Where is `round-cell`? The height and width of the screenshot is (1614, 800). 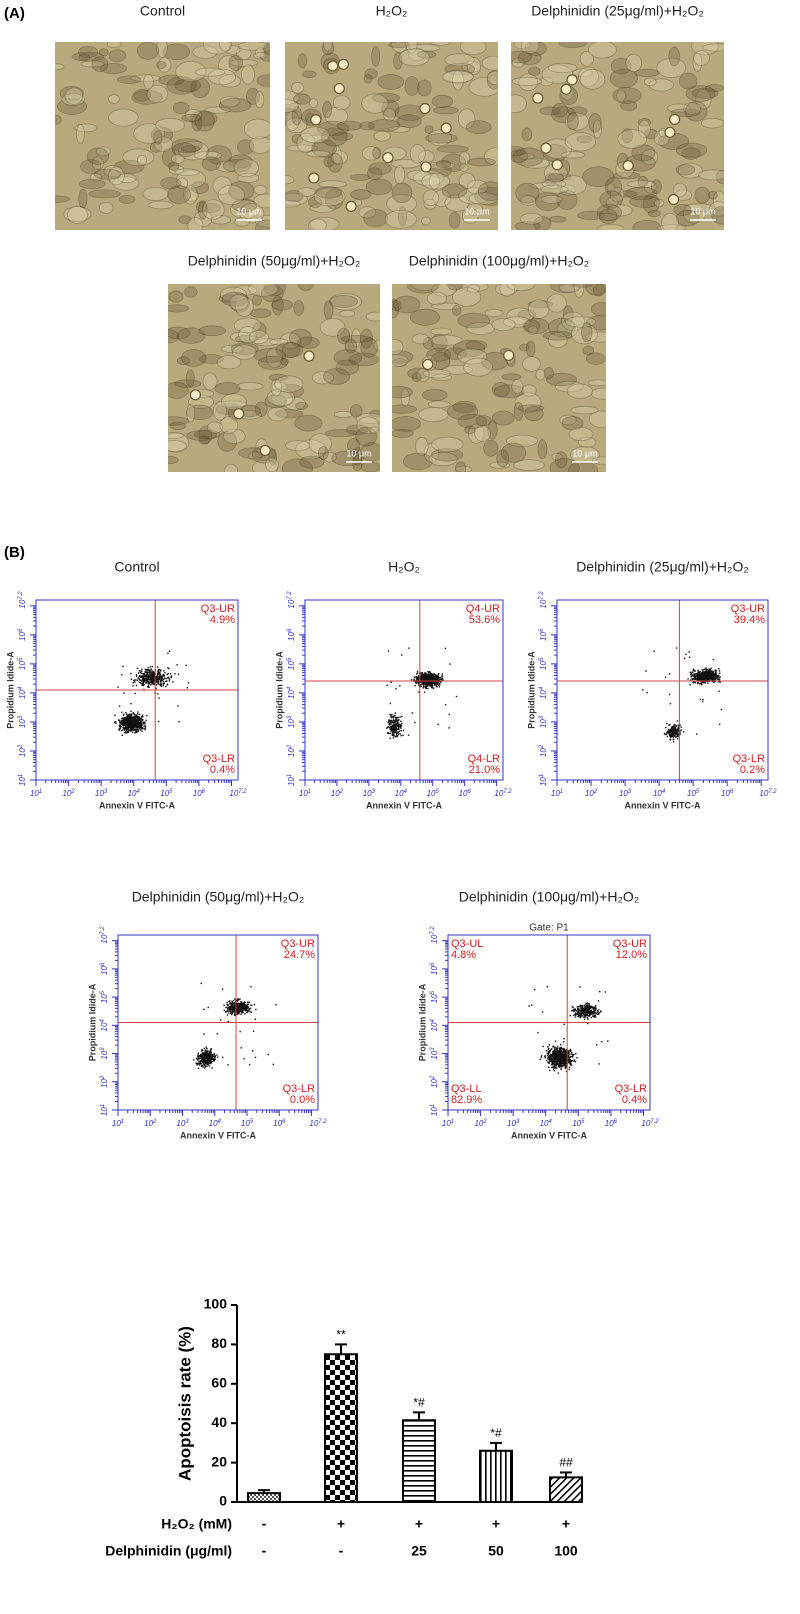 round-cell is located at coordinates (546, 148).